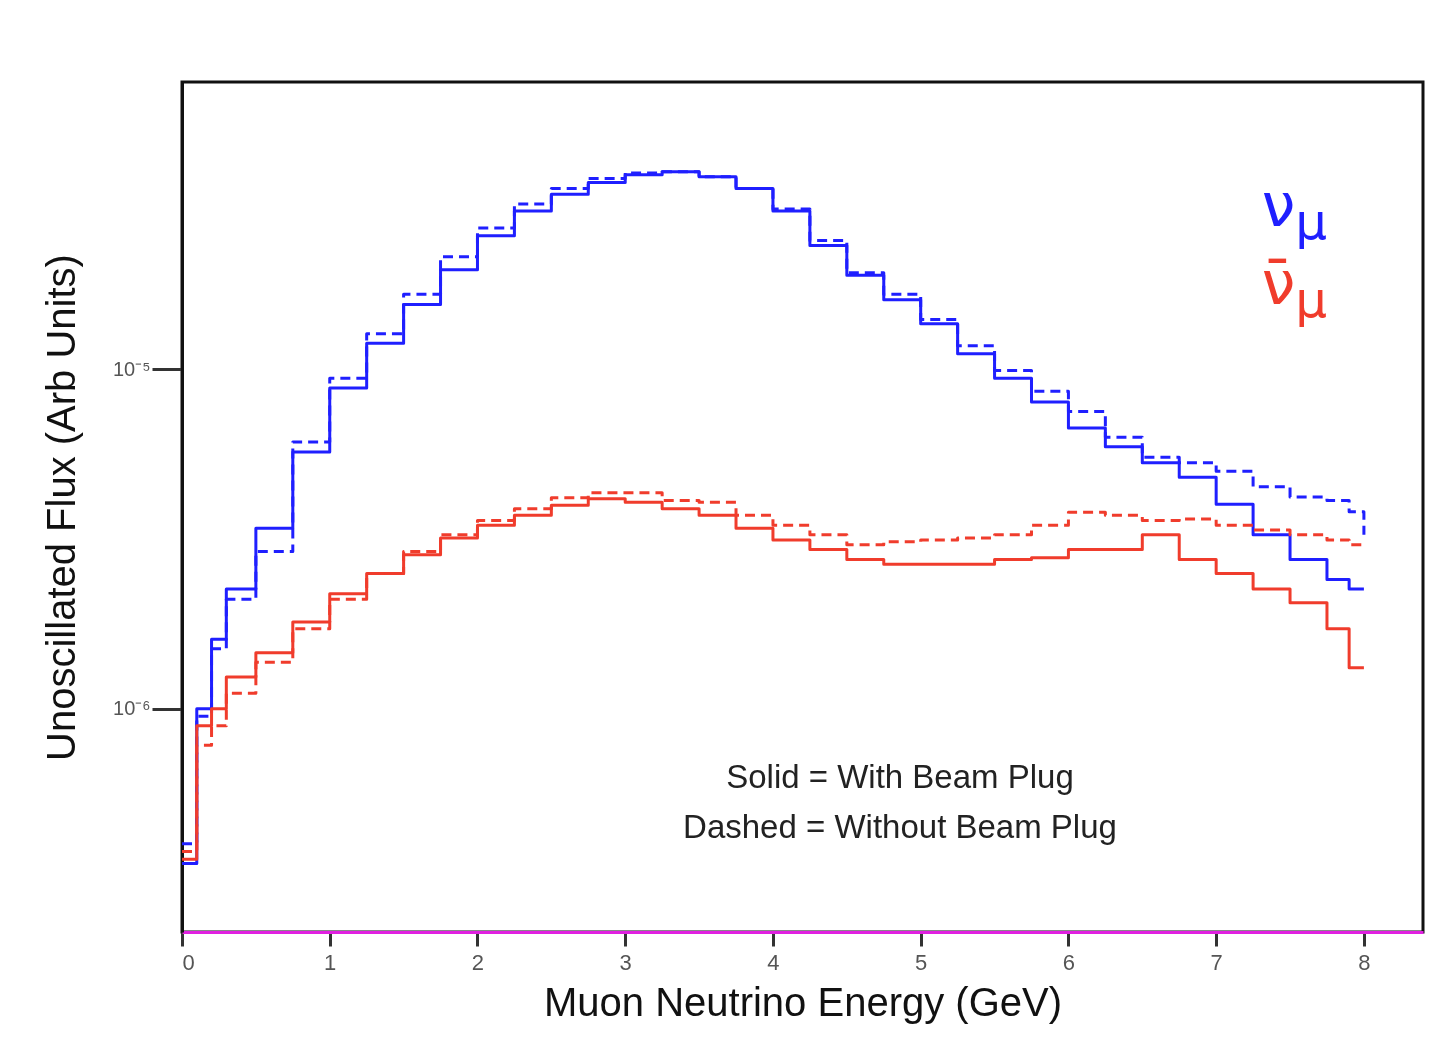 This screenshot has height=1050, width=1447. What do you see at coordinates (1069, 962) in the screenshot?
I see `x-tick-label: 6` at bounding box center [1069, 962].